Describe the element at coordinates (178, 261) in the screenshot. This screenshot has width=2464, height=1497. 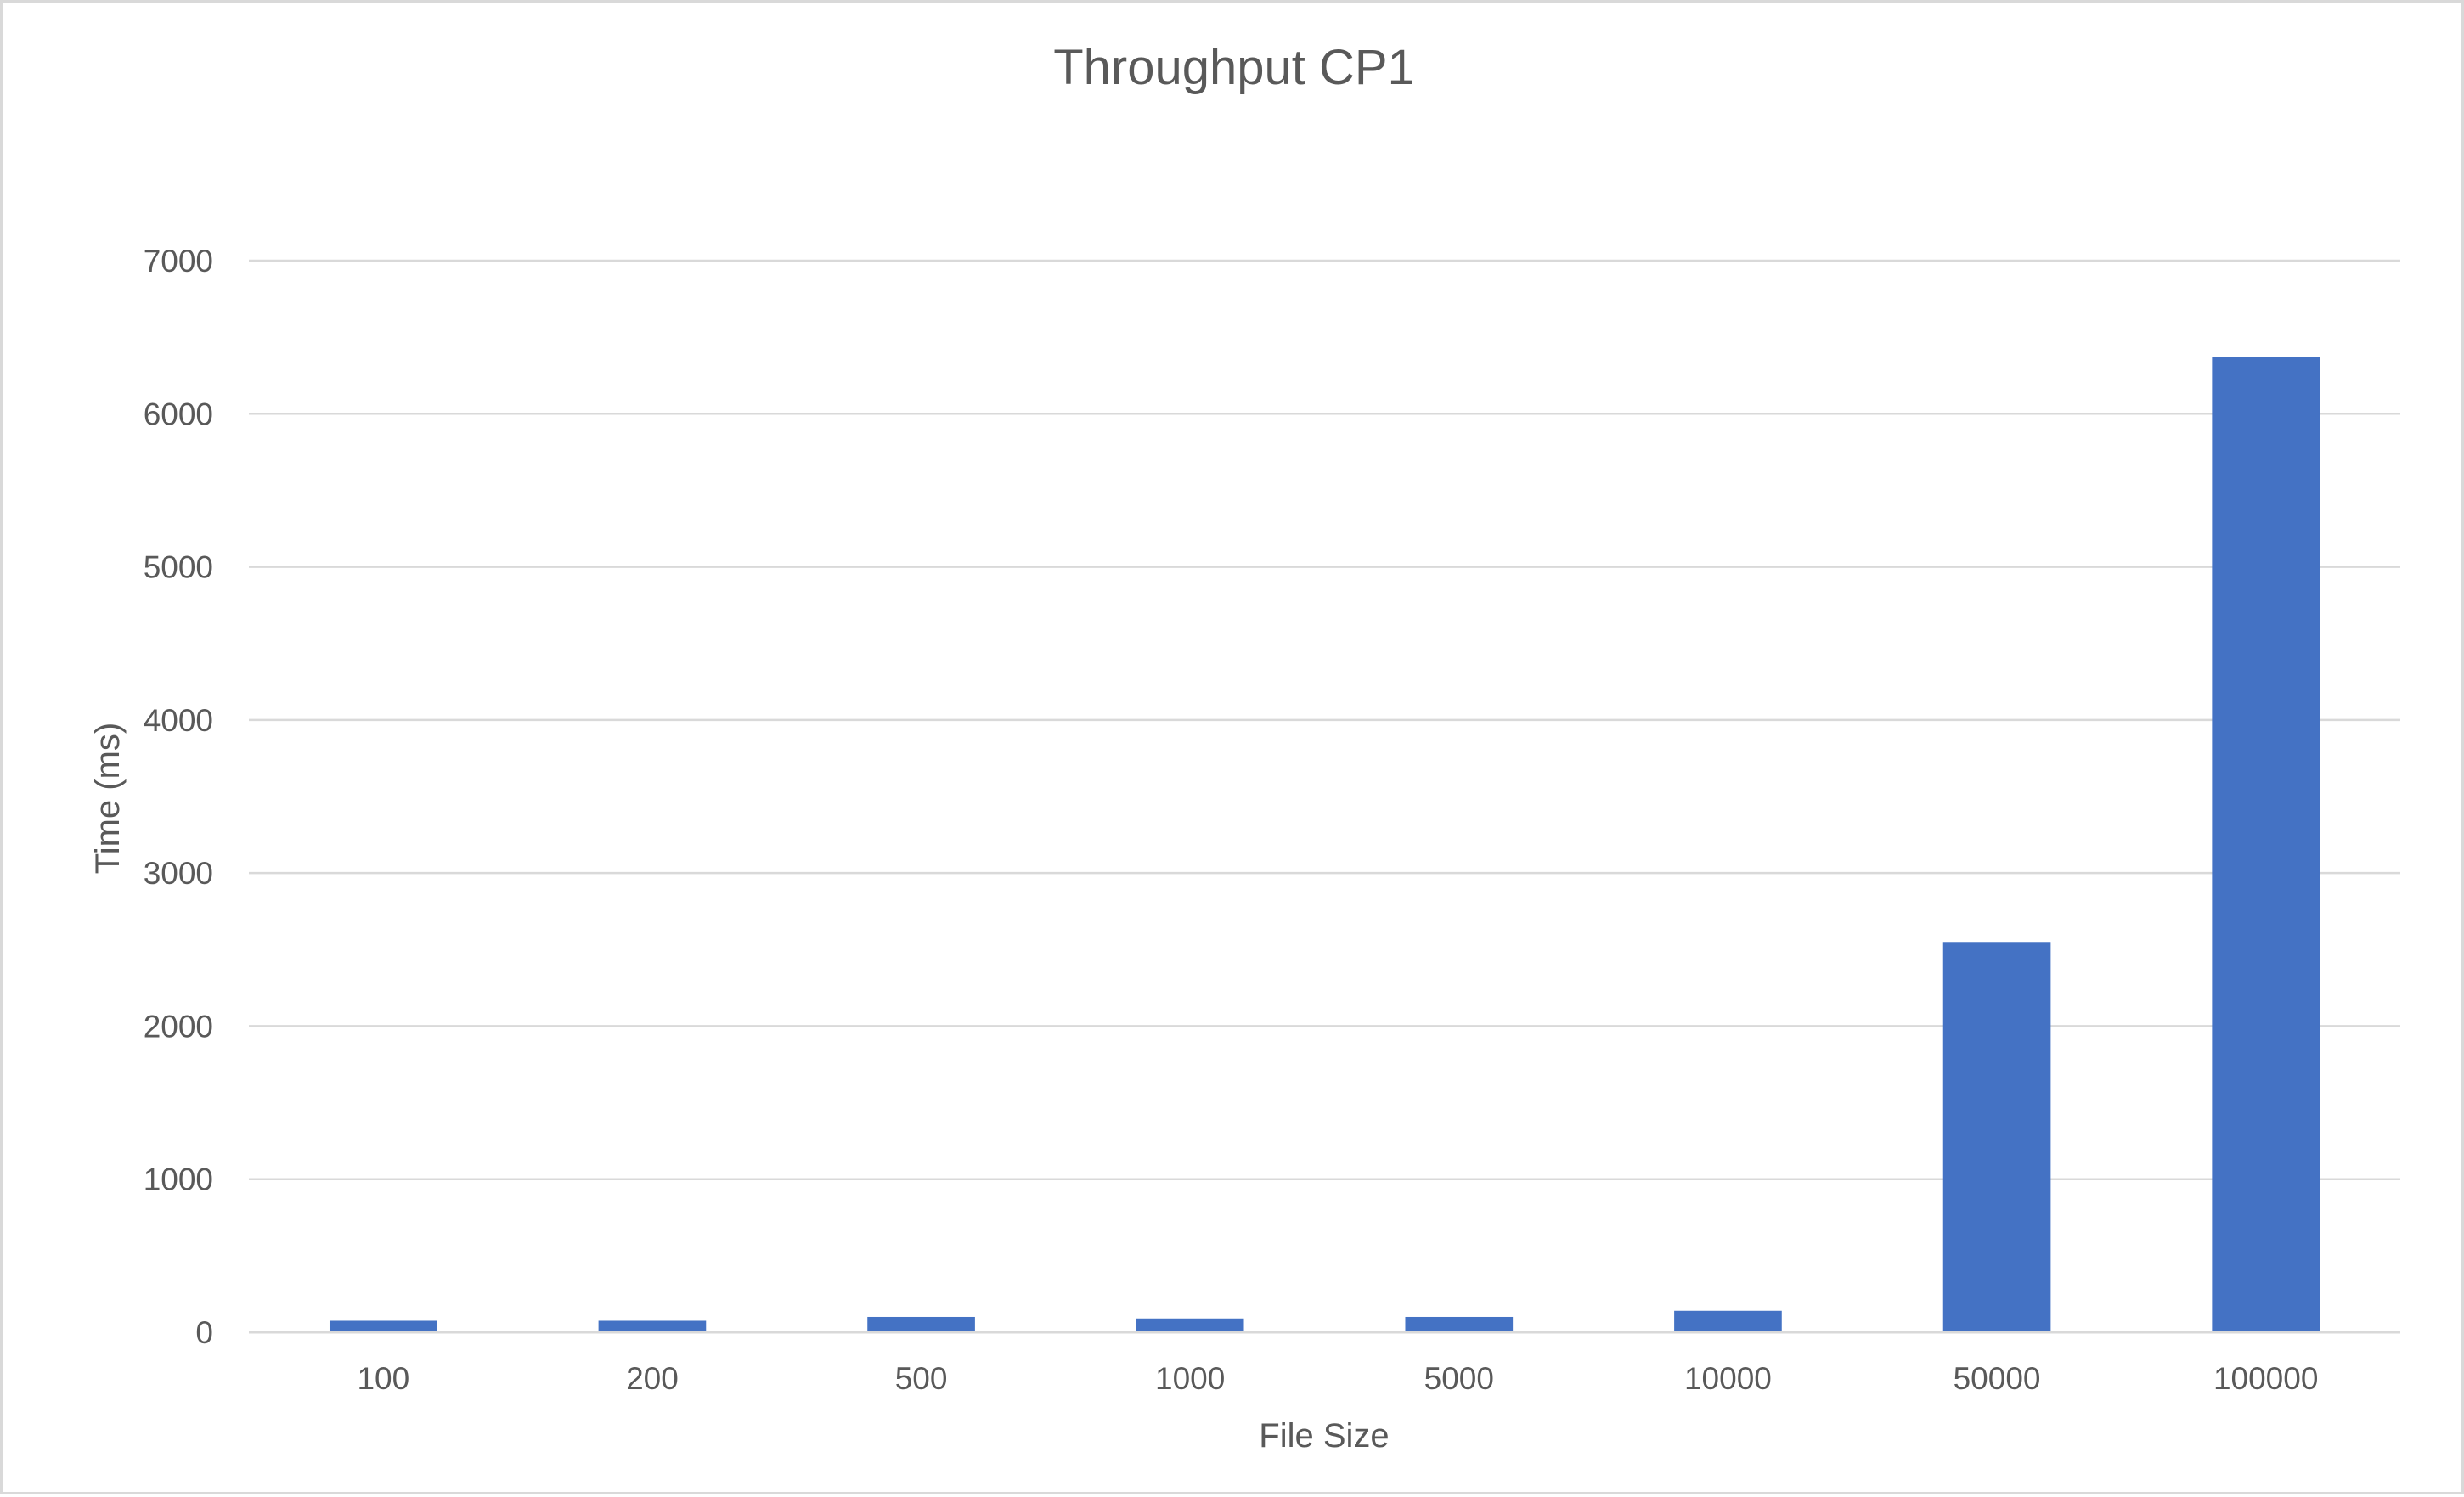
I see `y-tick-label: 7000` at that location.